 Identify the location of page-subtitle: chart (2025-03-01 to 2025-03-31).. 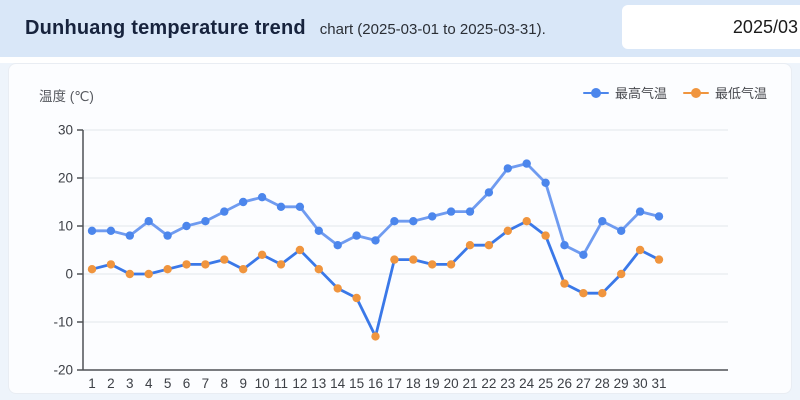
(432, 29).